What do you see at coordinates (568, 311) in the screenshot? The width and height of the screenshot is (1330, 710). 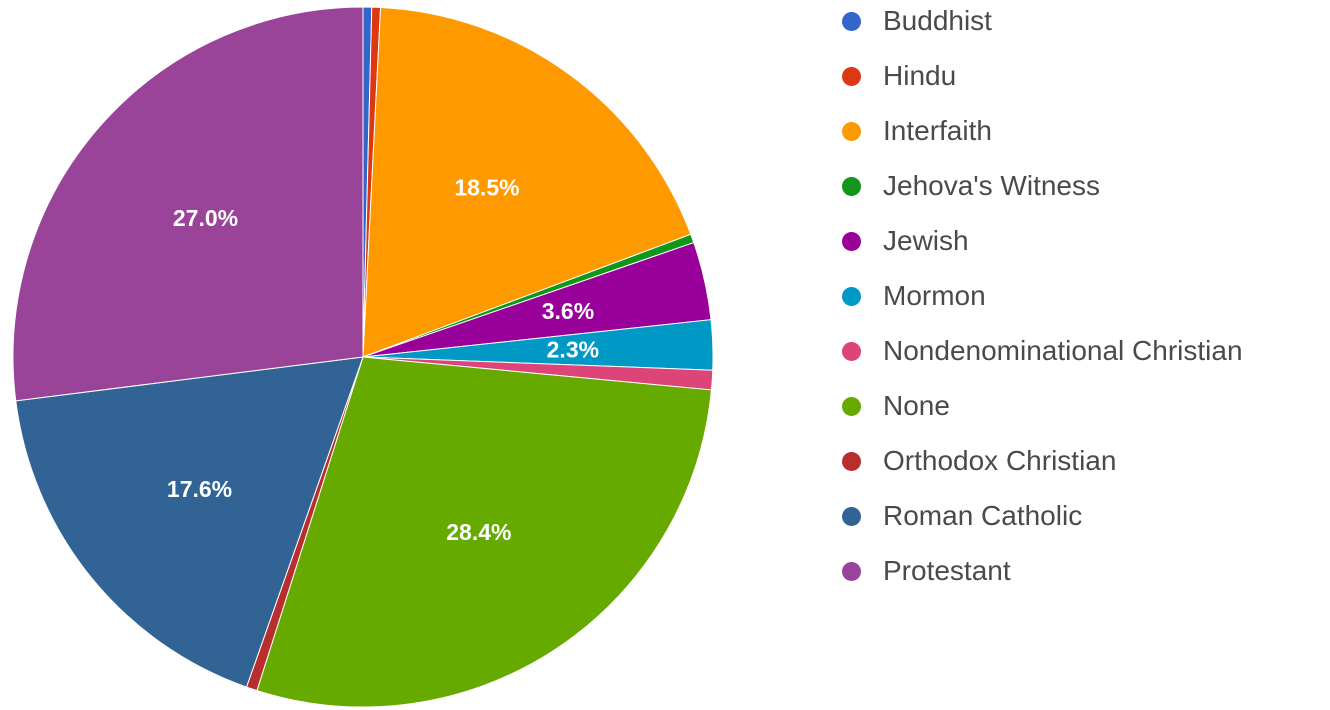 I see `pie-label-jewish: 3.6%` at bounding box center [568, 311].